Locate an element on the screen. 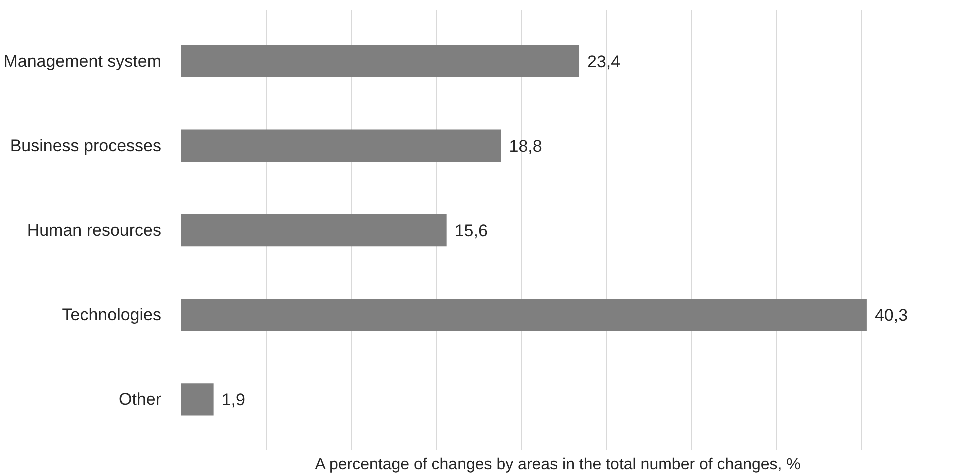  y-tick-label: Technologies is located at coordinates (112, 315).